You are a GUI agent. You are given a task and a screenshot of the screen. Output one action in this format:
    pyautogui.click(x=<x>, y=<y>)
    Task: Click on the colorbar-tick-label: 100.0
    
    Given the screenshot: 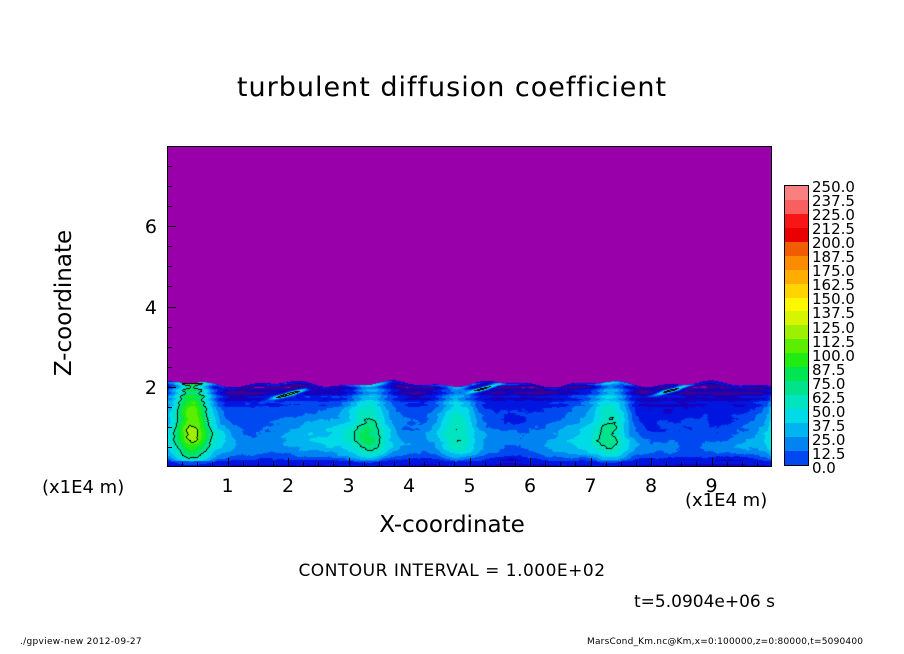 What is the action you would take?
    pyautogui.click(x=833, y=355)
    